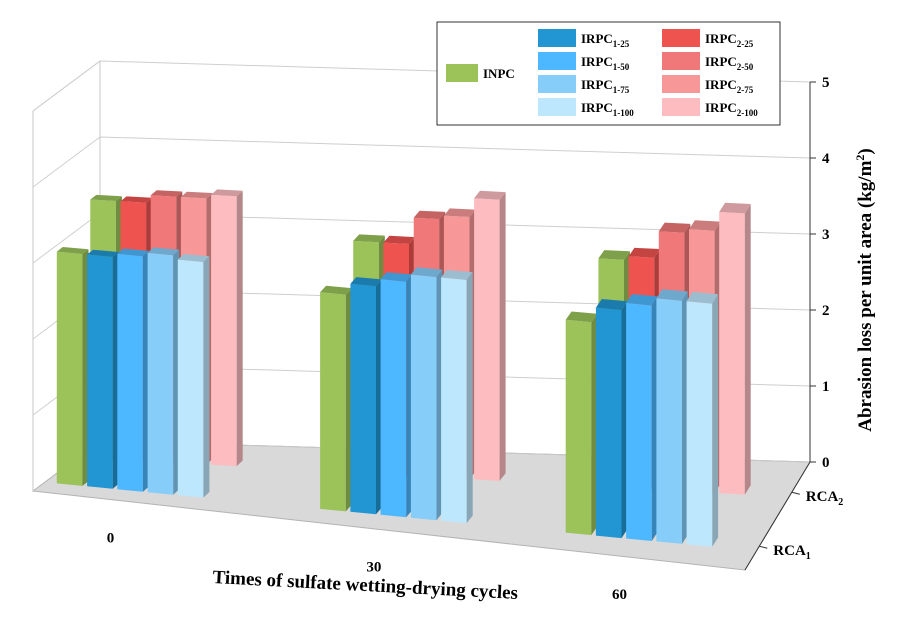  I want to click on y-axis-title: Abrasion loss per unit area (kg/m2), so click(864, 289).